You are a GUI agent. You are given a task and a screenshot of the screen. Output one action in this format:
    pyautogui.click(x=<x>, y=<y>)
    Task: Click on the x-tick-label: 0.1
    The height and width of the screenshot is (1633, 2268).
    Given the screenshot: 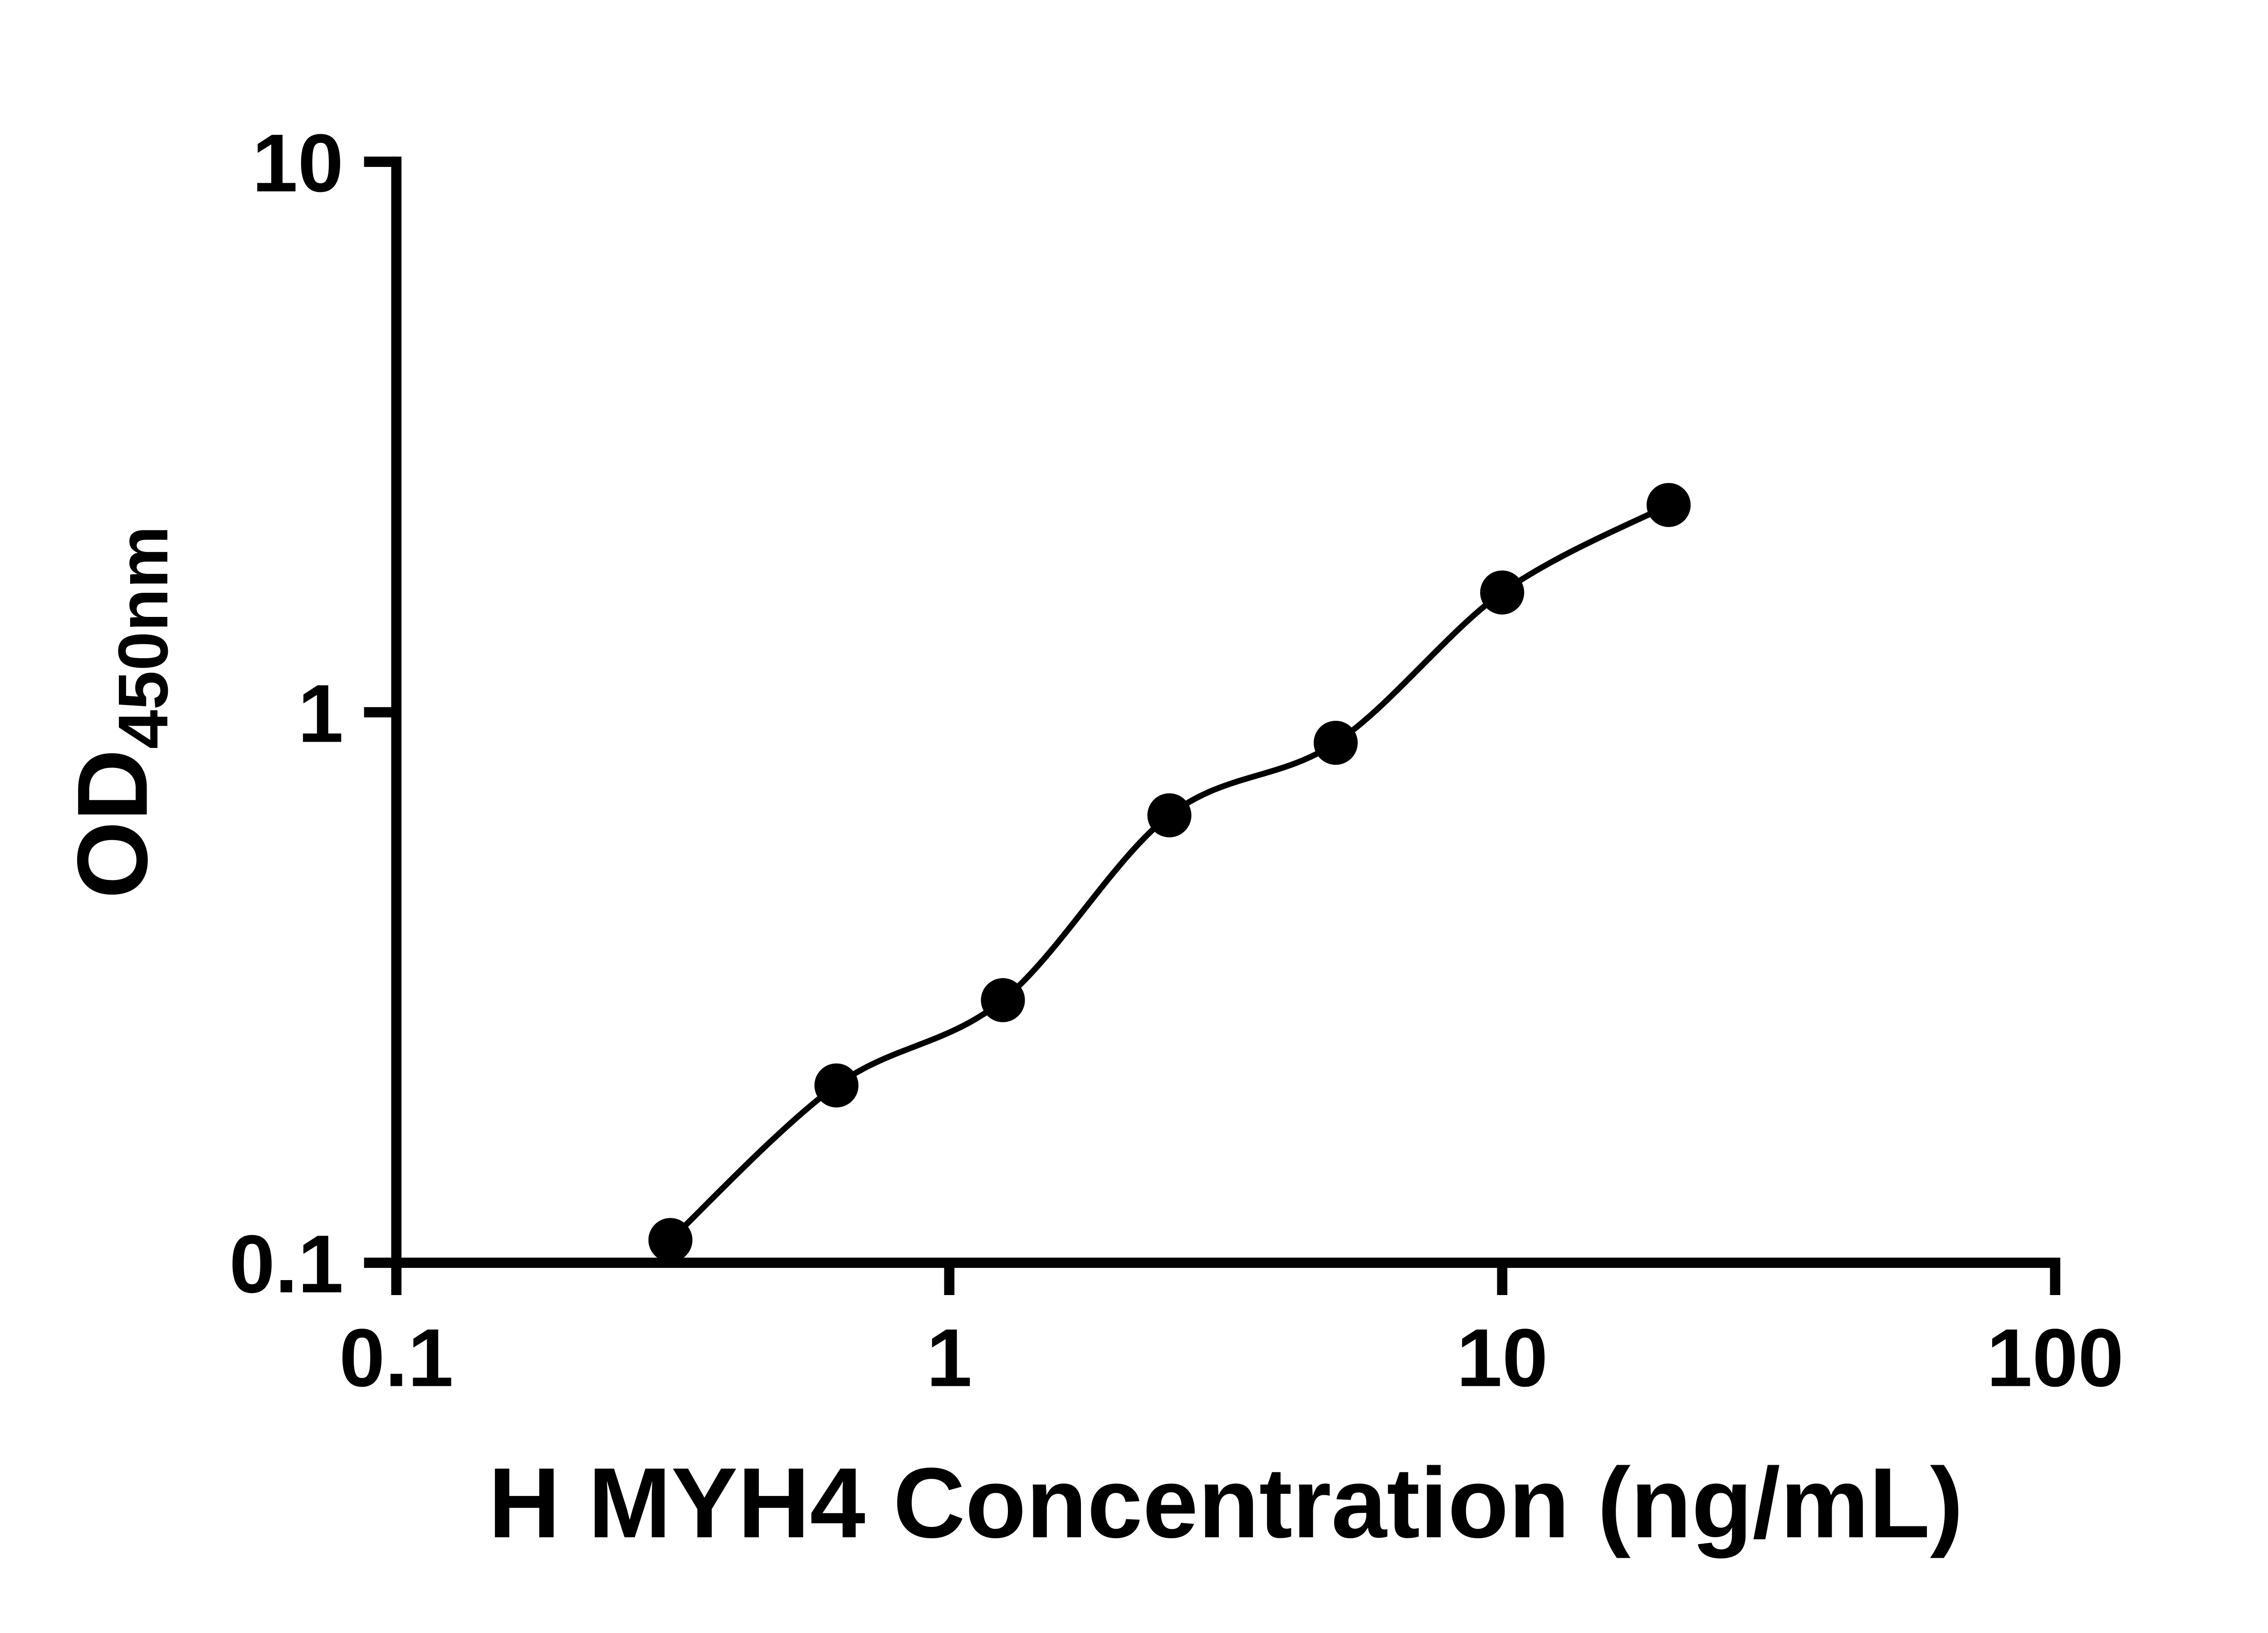 What is the action you would take?
    pyautogui.click(x=397, y=1358)
    